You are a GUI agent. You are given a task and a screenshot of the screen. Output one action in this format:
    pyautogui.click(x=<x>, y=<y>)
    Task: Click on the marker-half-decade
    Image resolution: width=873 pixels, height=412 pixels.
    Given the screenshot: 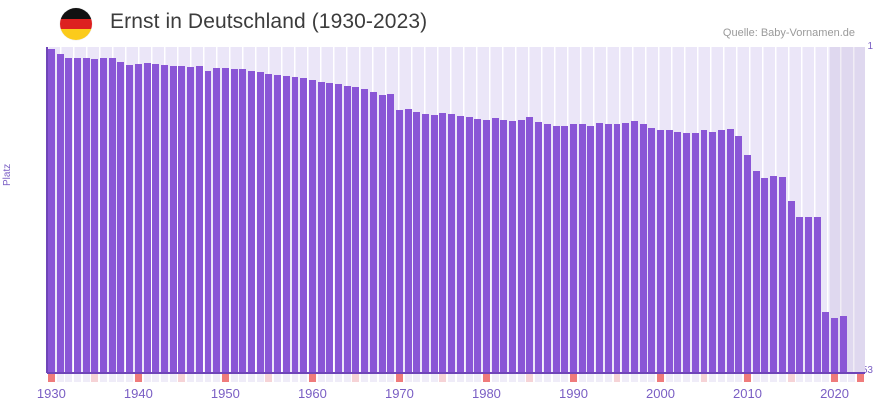 What is the action you would take?
    pyautogui.click(x=791, y=378)
    